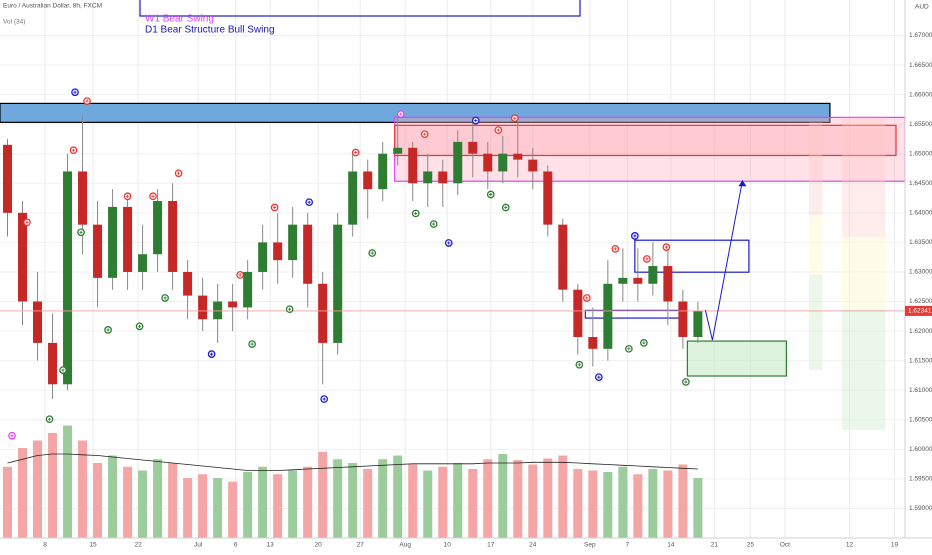  What do you see at coordinates (920, 183) in the screenshot?
I see `y-tick-label: 1.64500` at bounding box center [920, 183].